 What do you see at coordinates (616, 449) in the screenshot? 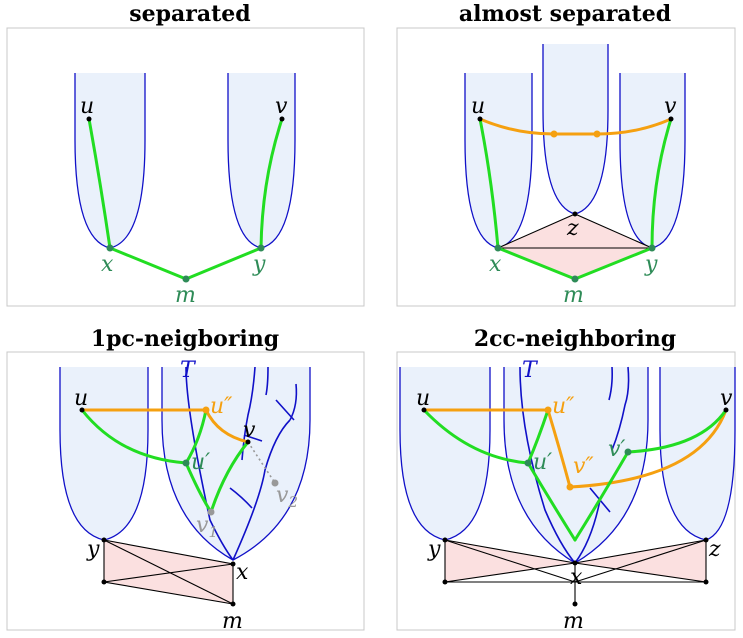
I see `label-v1: v′` at bounding box center [616, 449].